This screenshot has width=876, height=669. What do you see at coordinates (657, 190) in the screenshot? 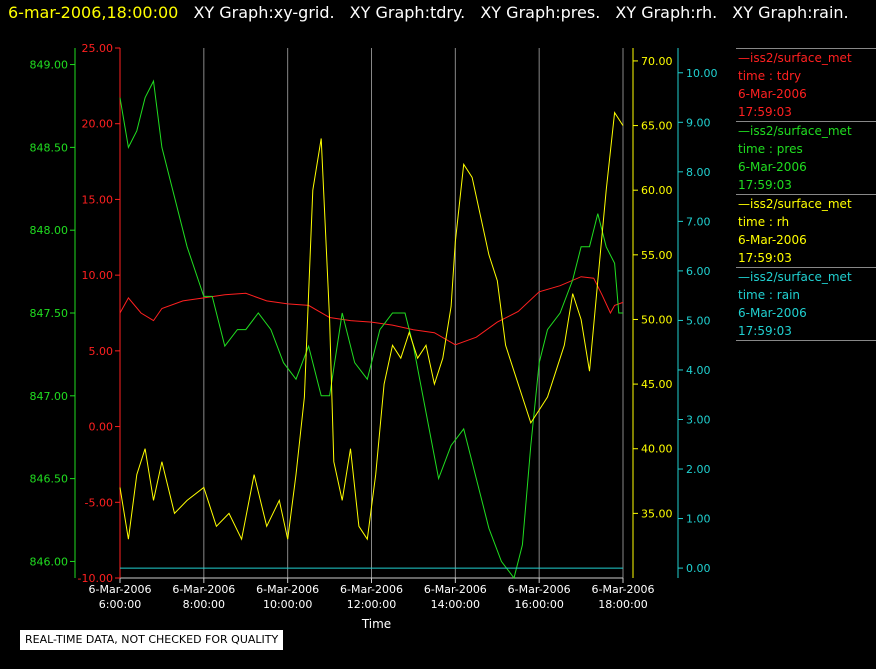
I see `y-tick-label-rh: 60.00` at bounding box center [657, 190].